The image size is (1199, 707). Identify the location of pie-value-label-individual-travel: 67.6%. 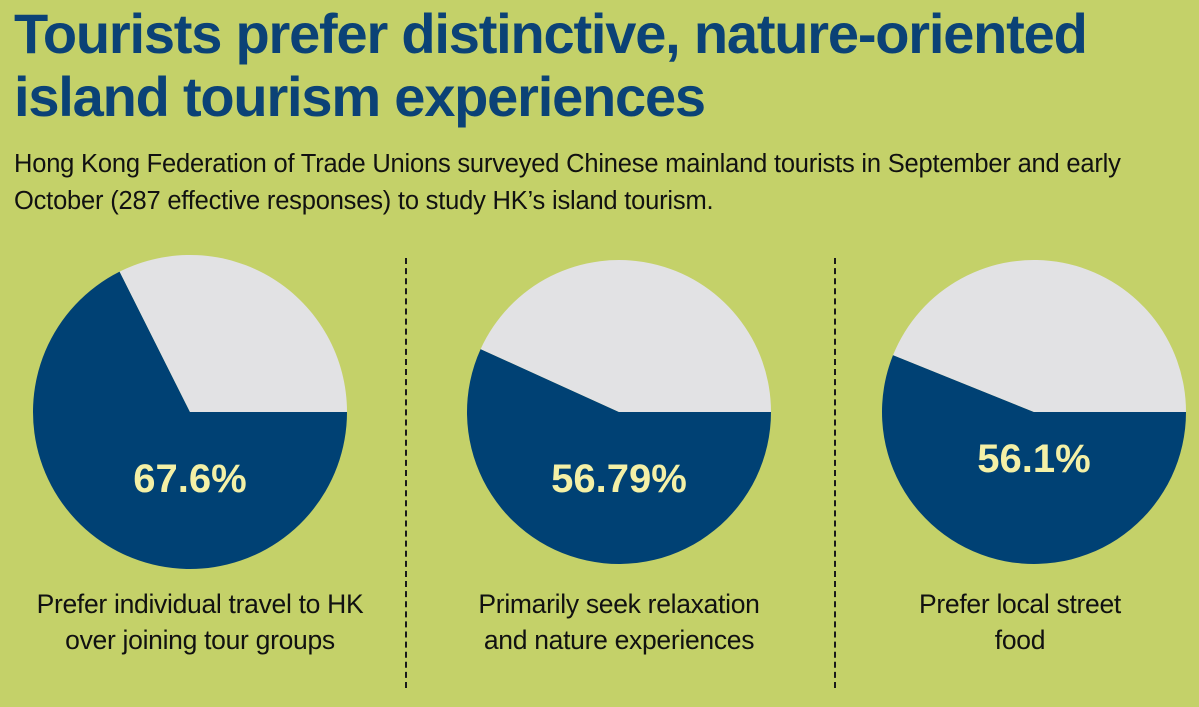
(189, 479).